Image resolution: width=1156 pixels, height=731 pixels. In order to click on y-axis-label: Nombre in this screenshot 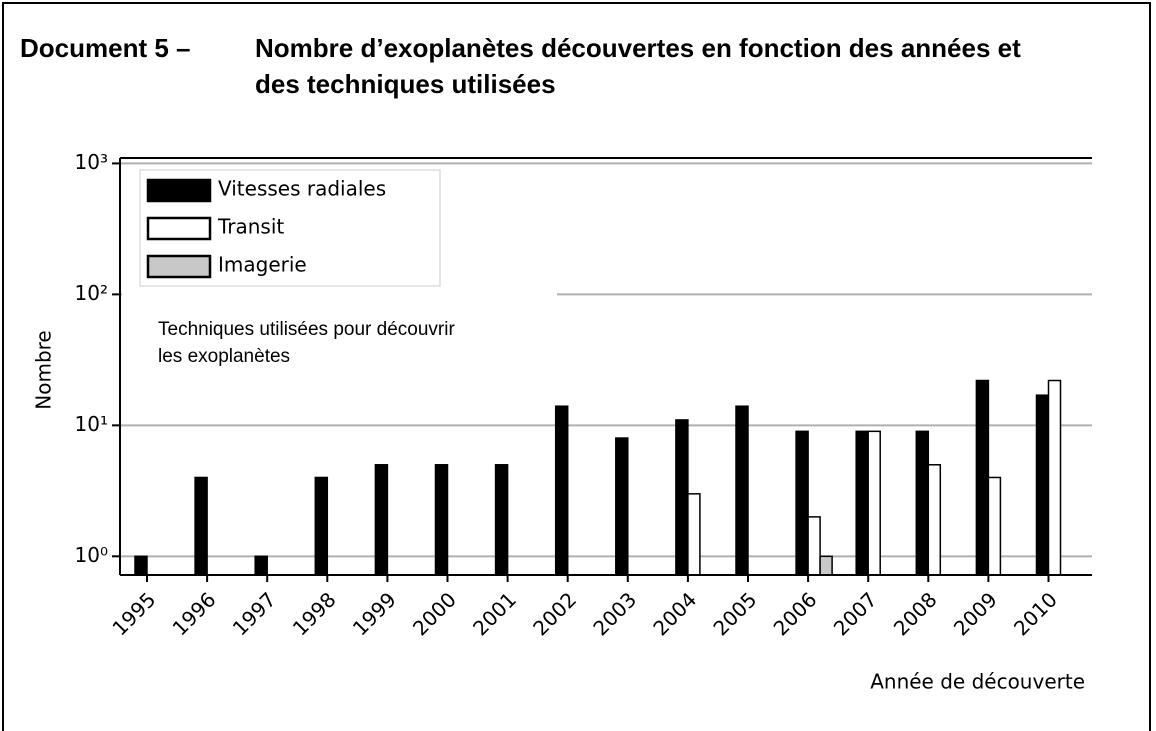, I will do `click(44, 369)`.